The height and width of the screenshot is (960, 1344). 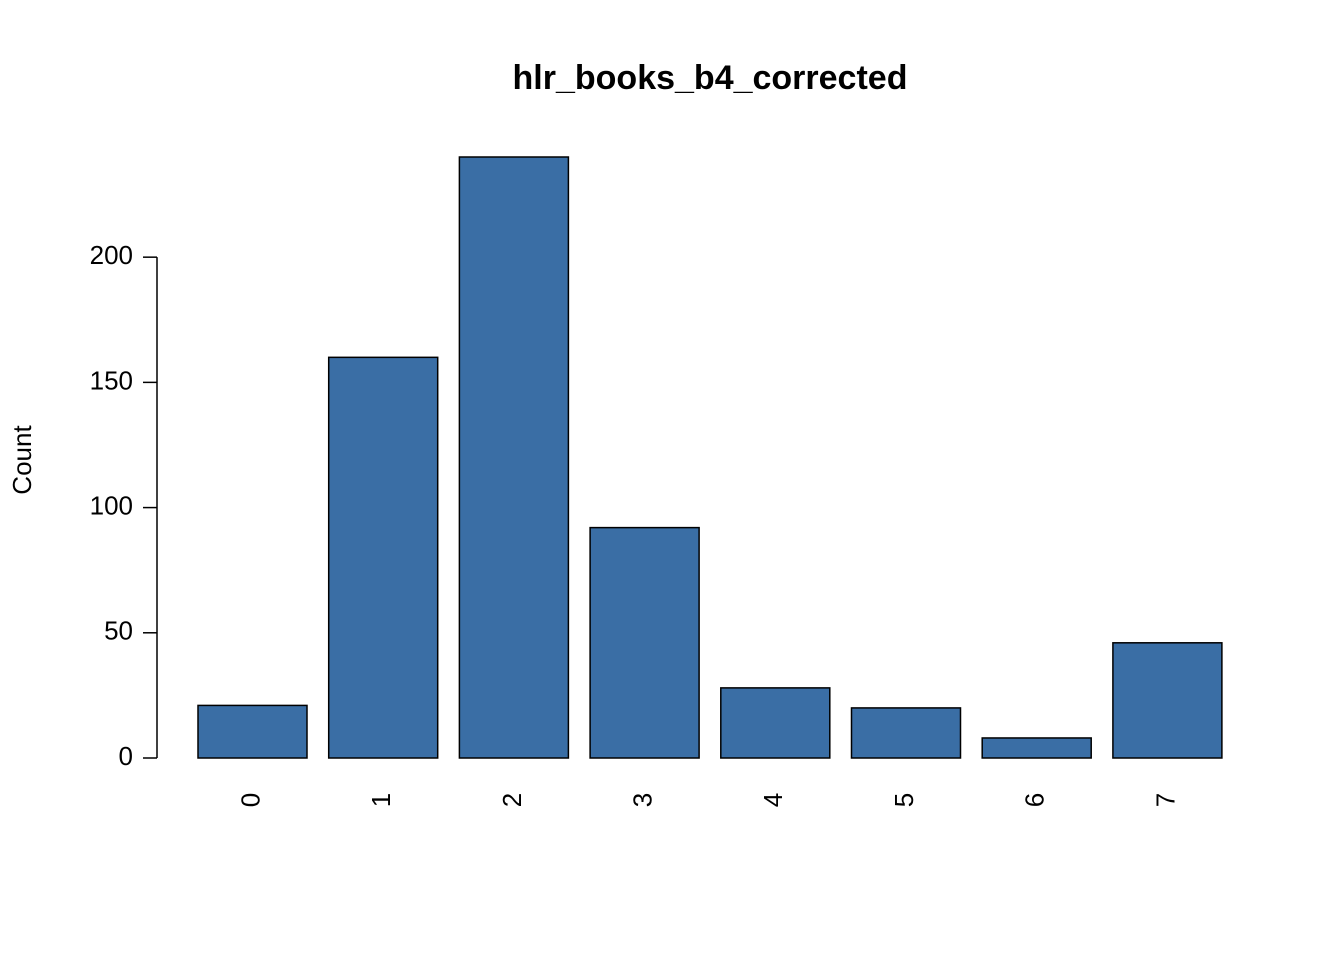 What do you see at coordinates (710, 78) in the screenshot?
I see `chart-title: hlr_books_b4_corrected` at bounding box center [710, 78].